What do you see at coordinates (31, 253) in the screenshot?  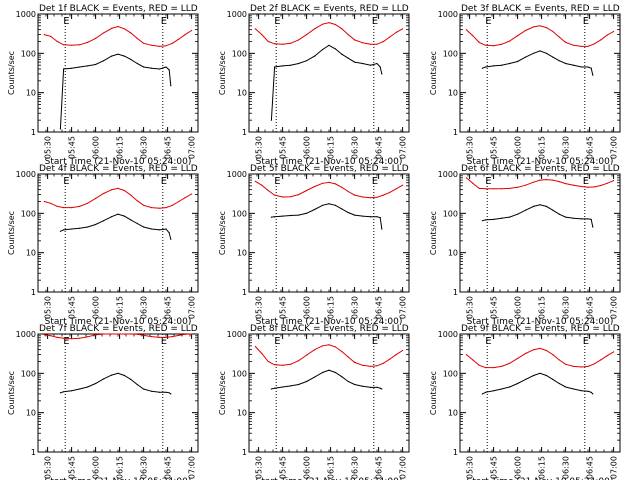 I see `y-tick-label: 10` at bounding box center [31, 253].